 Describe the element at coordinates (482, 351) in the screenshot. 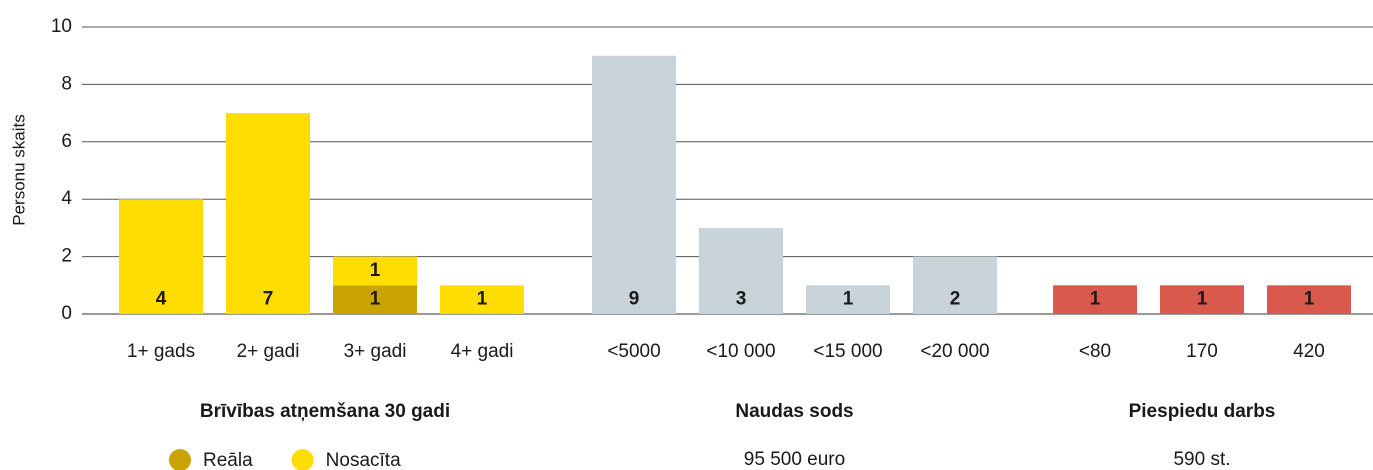

I see `x-tick-label: 4+ gadi` at that location.